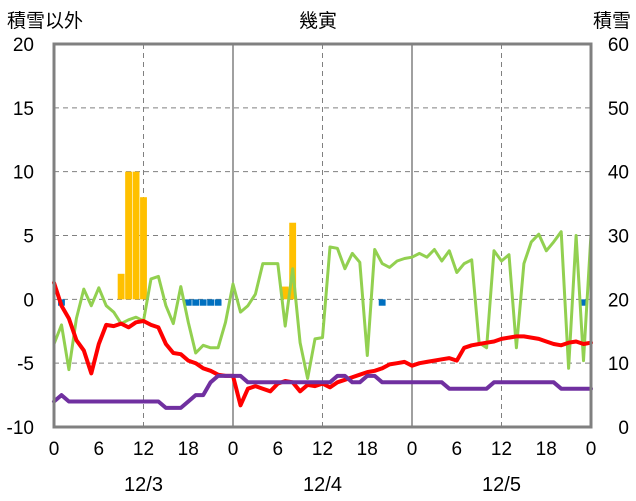  I want to click on date-label: 12/5, so click(501, 485).